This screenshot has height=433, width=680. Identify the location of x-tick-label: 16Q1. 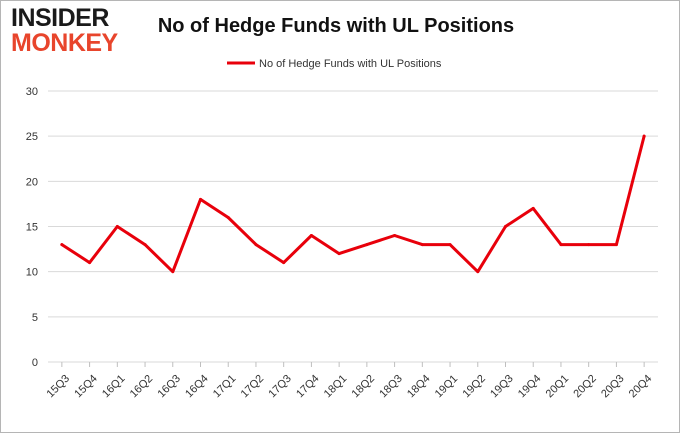
(114, 387).